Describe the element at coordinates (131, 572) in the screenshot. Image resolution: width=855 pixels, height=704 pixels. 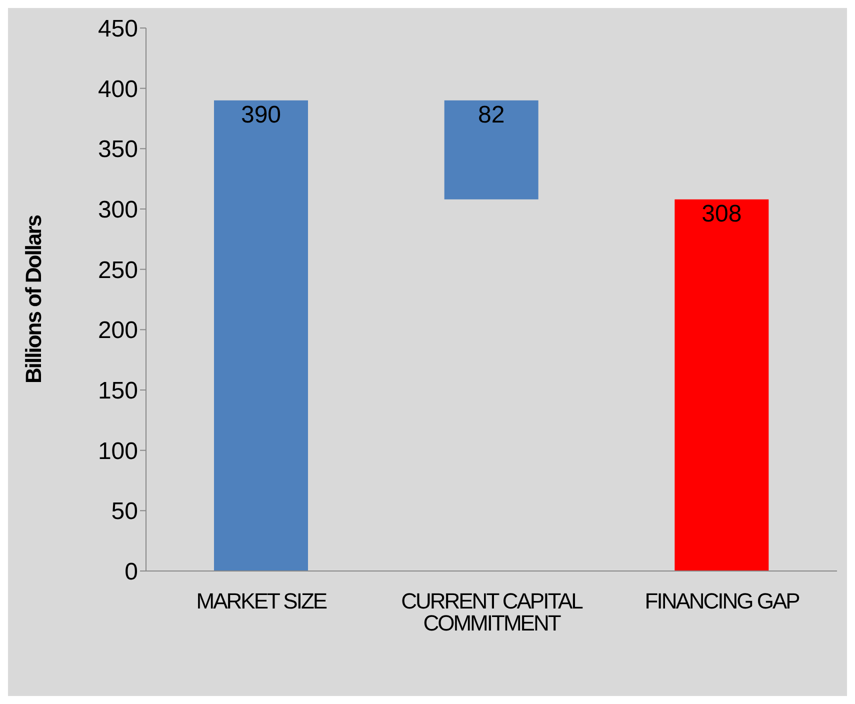
I see `y-tick-label: 0` at that location.